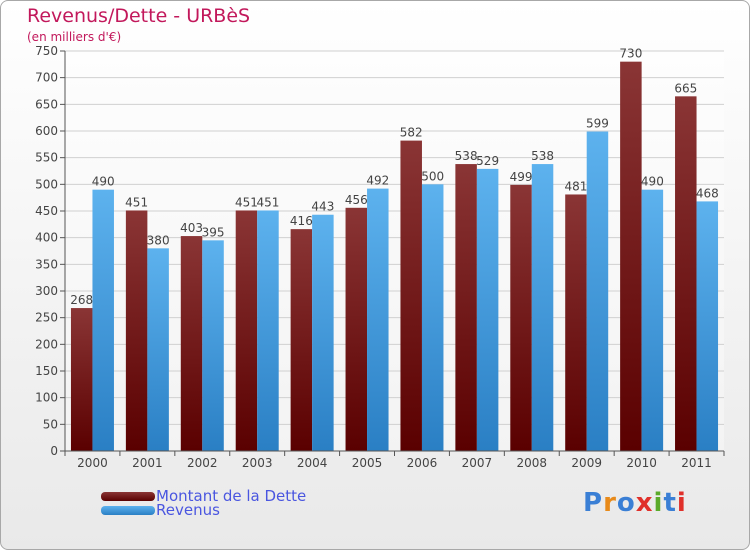  Describe the element at coordinates (268, 202) in the screenshot. I see `data-label-revenus: 451` at that location.